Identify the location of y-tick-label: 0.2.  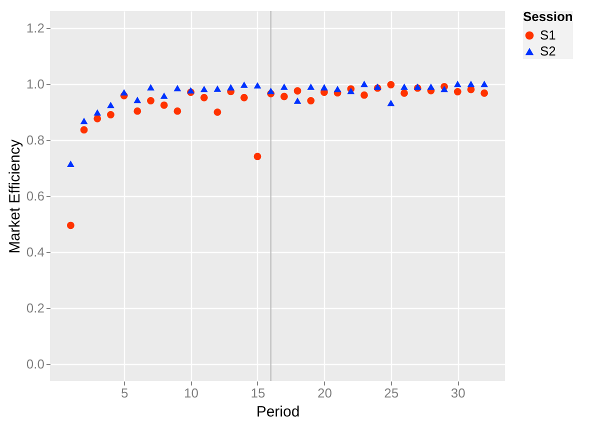
(35, 308).